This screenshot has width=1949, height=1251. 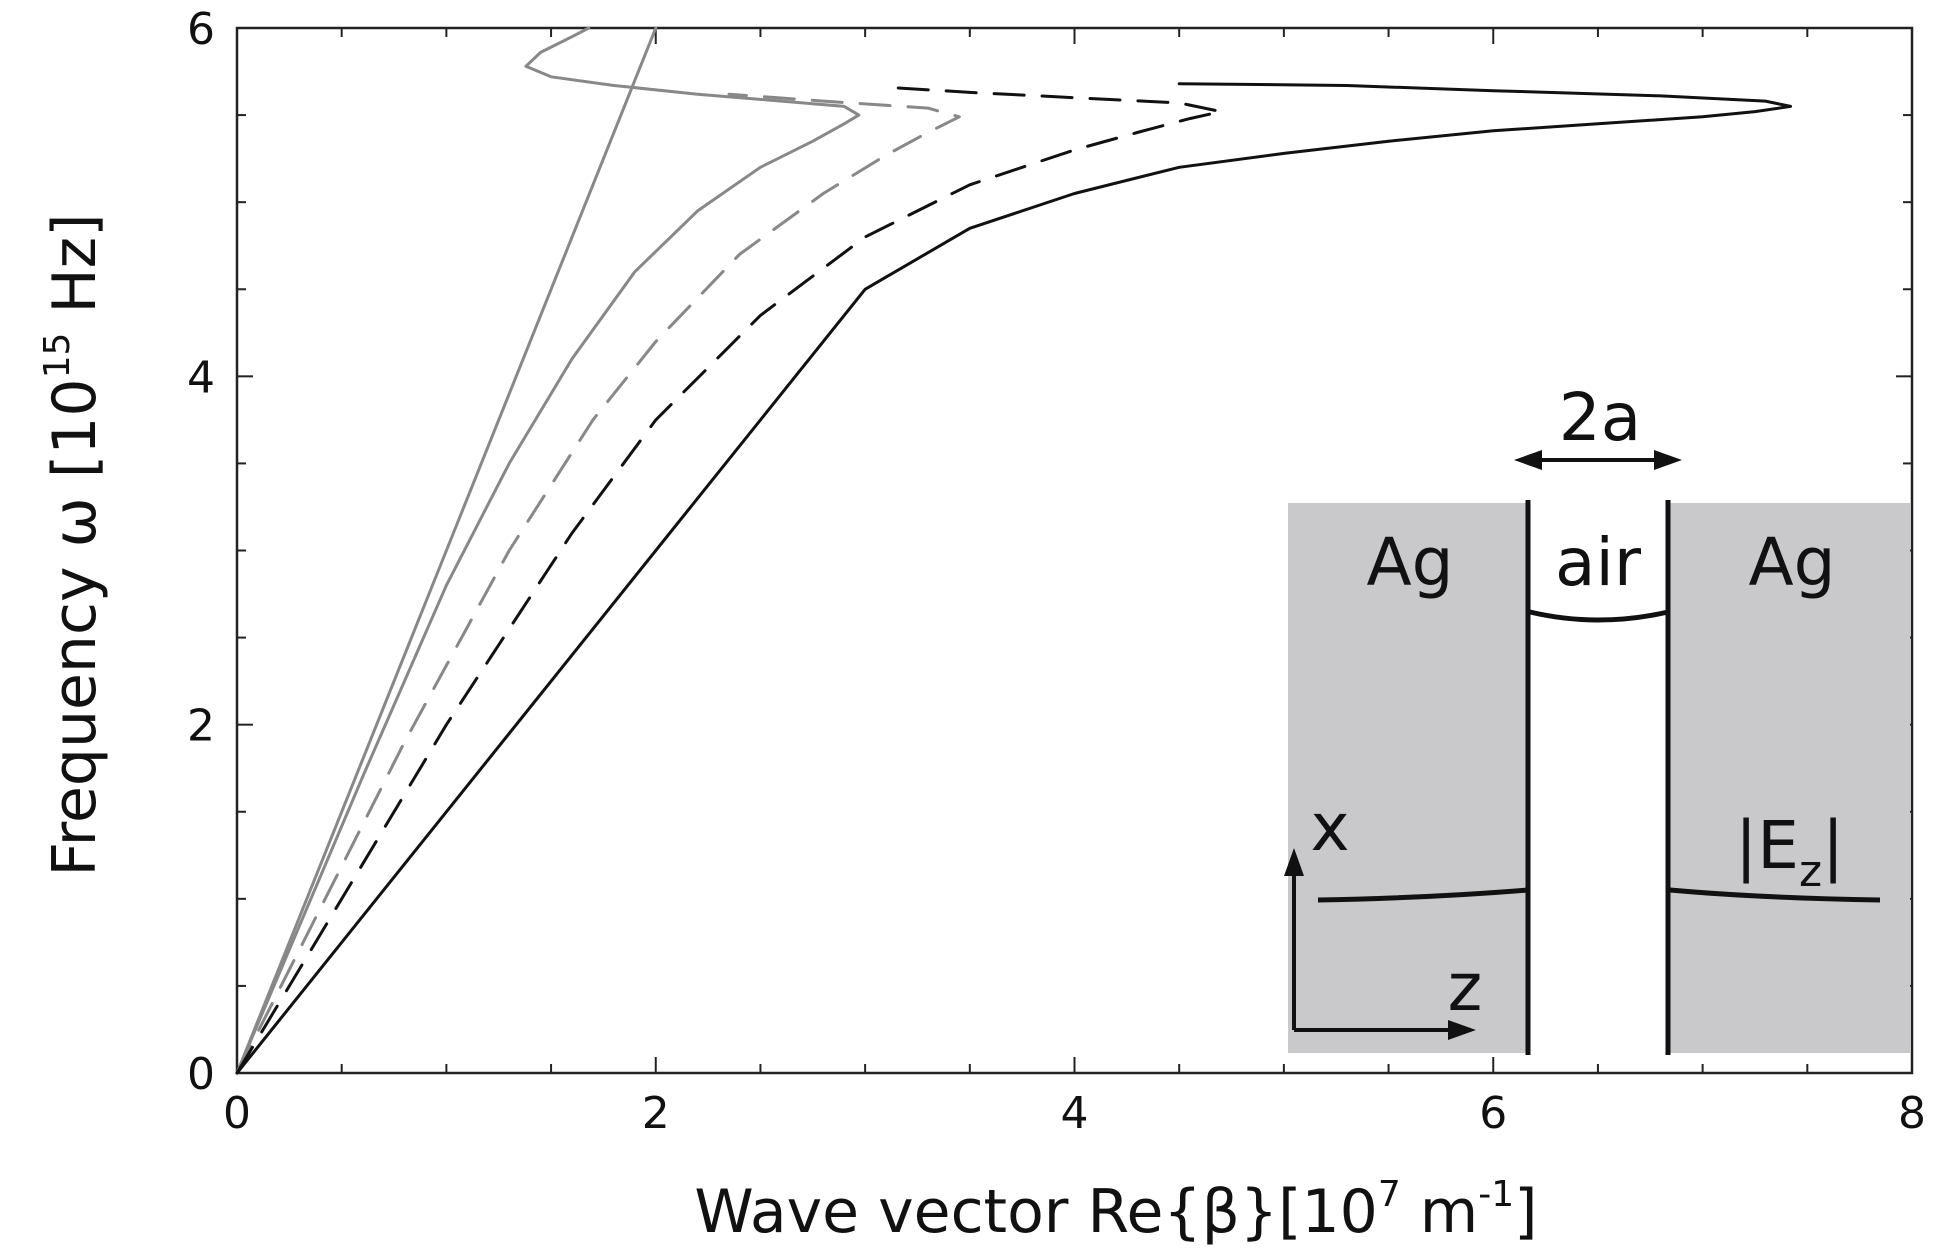 What do you see at coordinates (75, 272) in the screenshot?
I see `y-axis-title-end: Hz]` at bounding box center [75, 272].